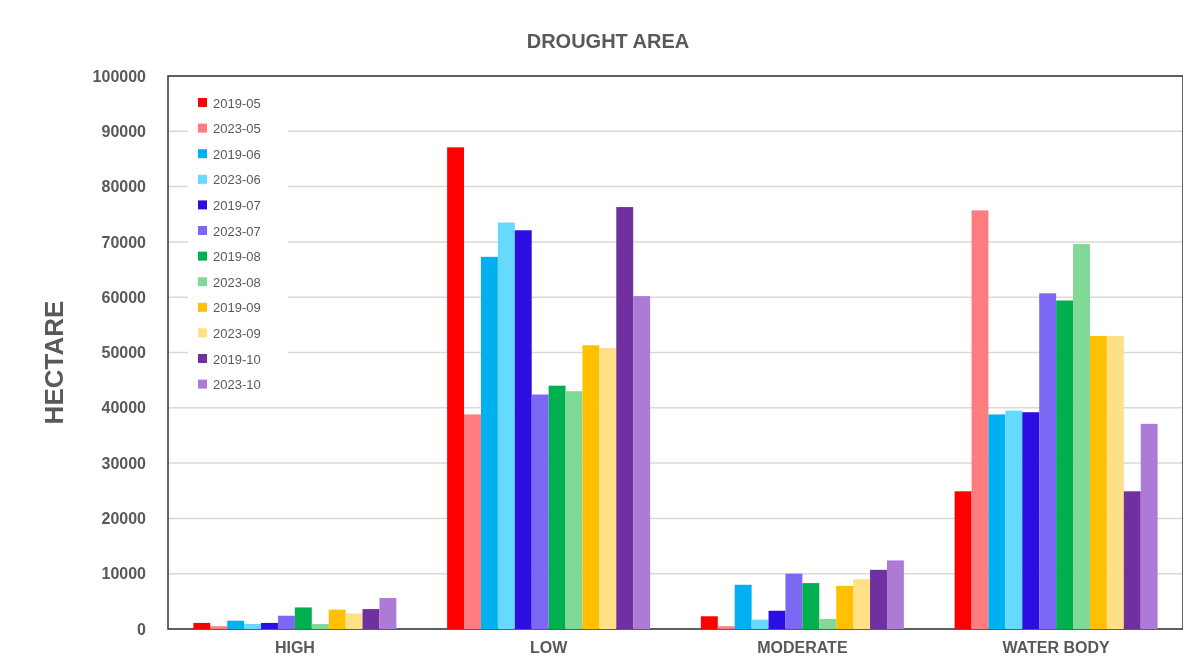  What do you see at coordinates (124, 242) in the screenshot?
I see `y-tick-label: 70000` at bounding box center [124, 242].